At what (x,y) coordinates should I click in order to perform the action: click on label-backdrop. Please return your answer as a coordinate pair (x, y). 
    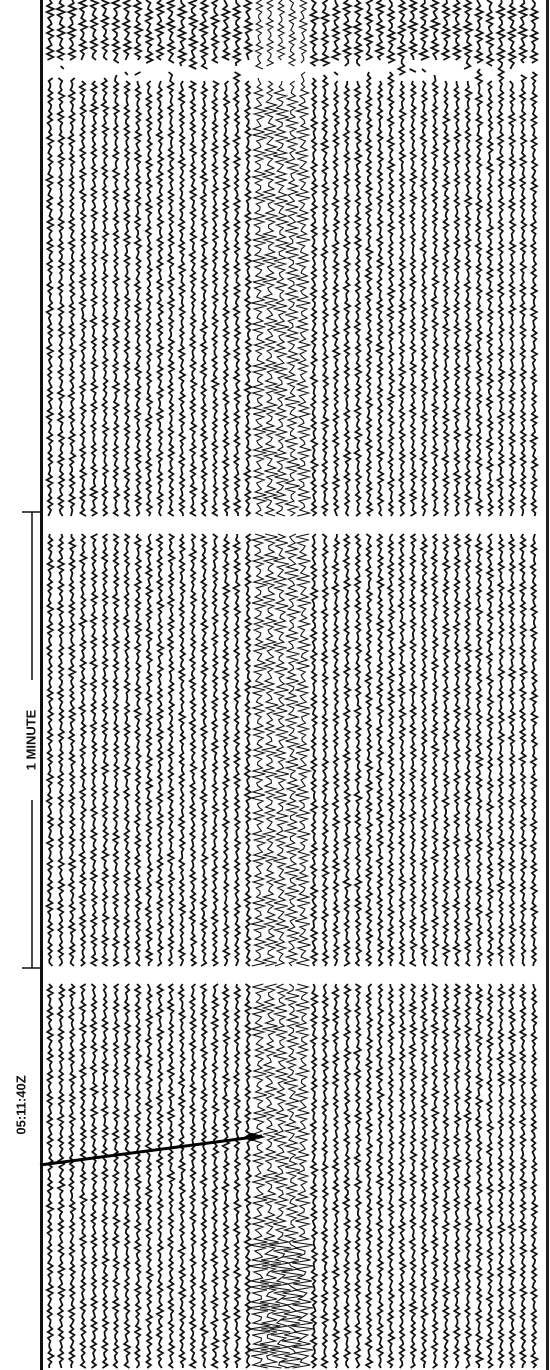
    Looking at the image, I should click on (32, 740).